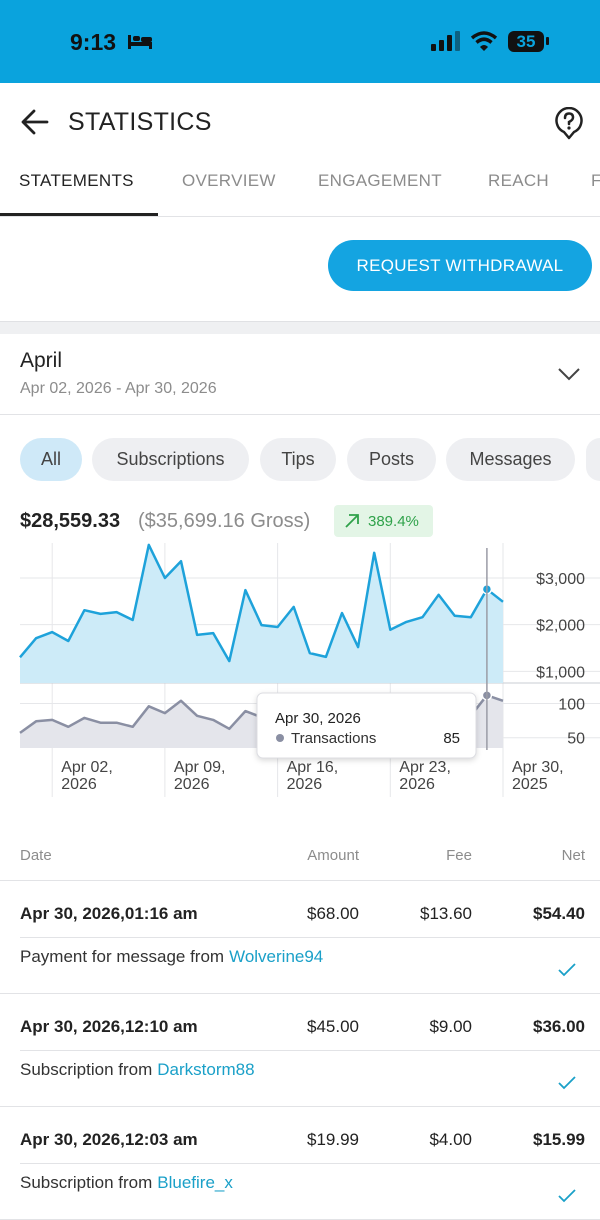 This screenshot has height=1220, width=600. Describe the element at coordinates (450, 1139) in the screenshot. I see `row-fee: $4.00` at that location.